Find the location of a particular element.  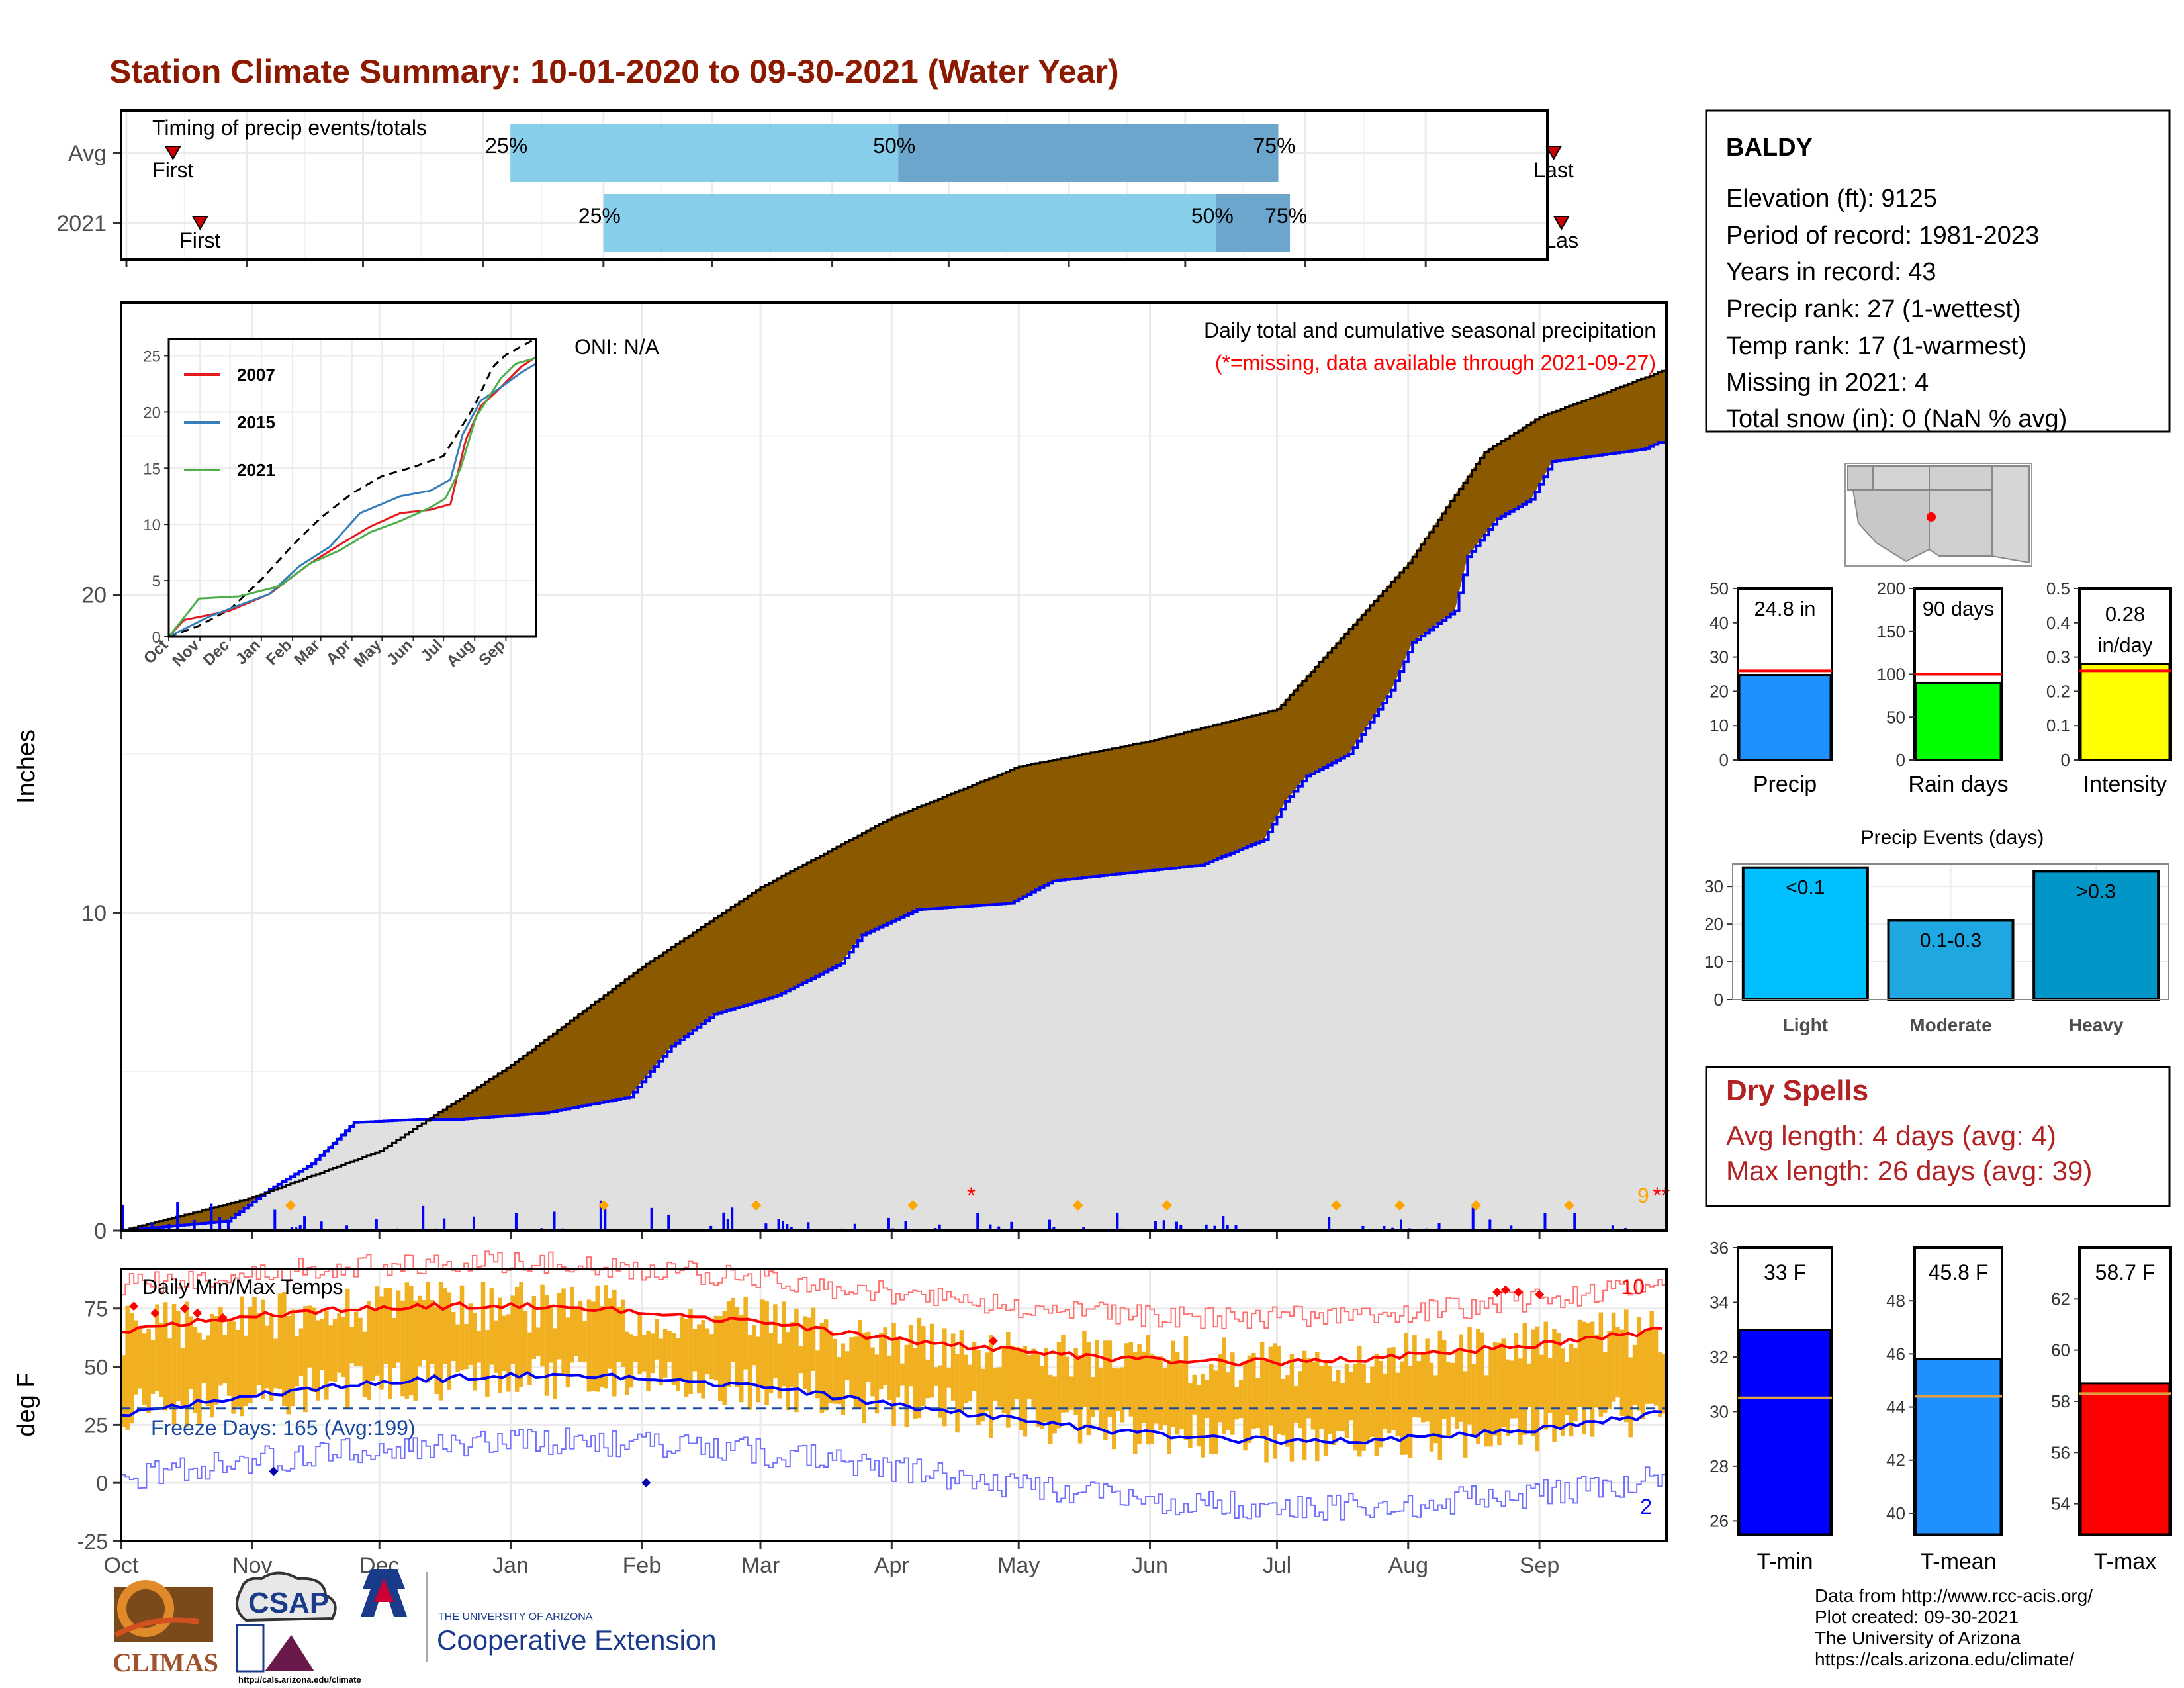

temp-bar-ytick-label: 26 is located at coordinates (1719, 1520).